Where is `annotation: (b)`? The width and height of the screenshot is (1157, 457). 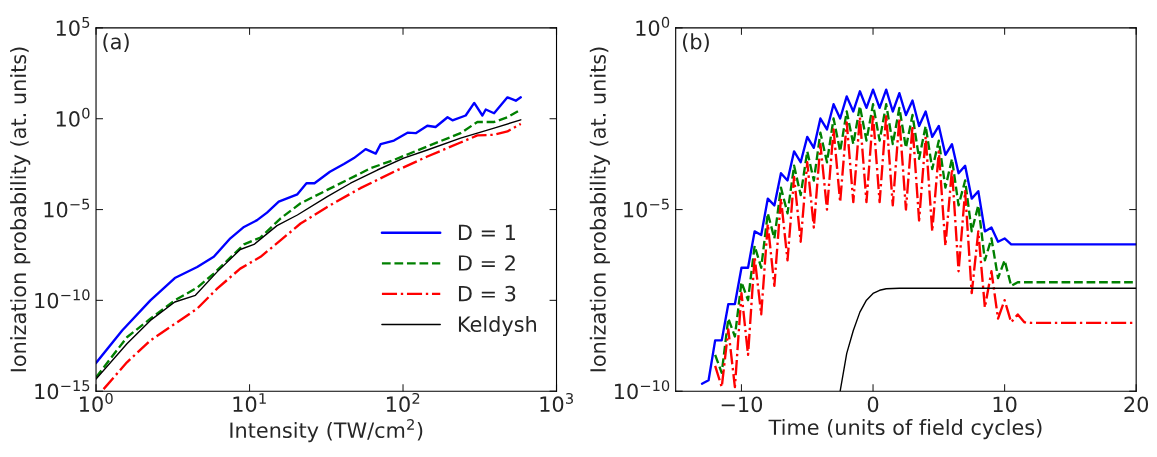 annotation: (b) is located at coordinates (696, 42).